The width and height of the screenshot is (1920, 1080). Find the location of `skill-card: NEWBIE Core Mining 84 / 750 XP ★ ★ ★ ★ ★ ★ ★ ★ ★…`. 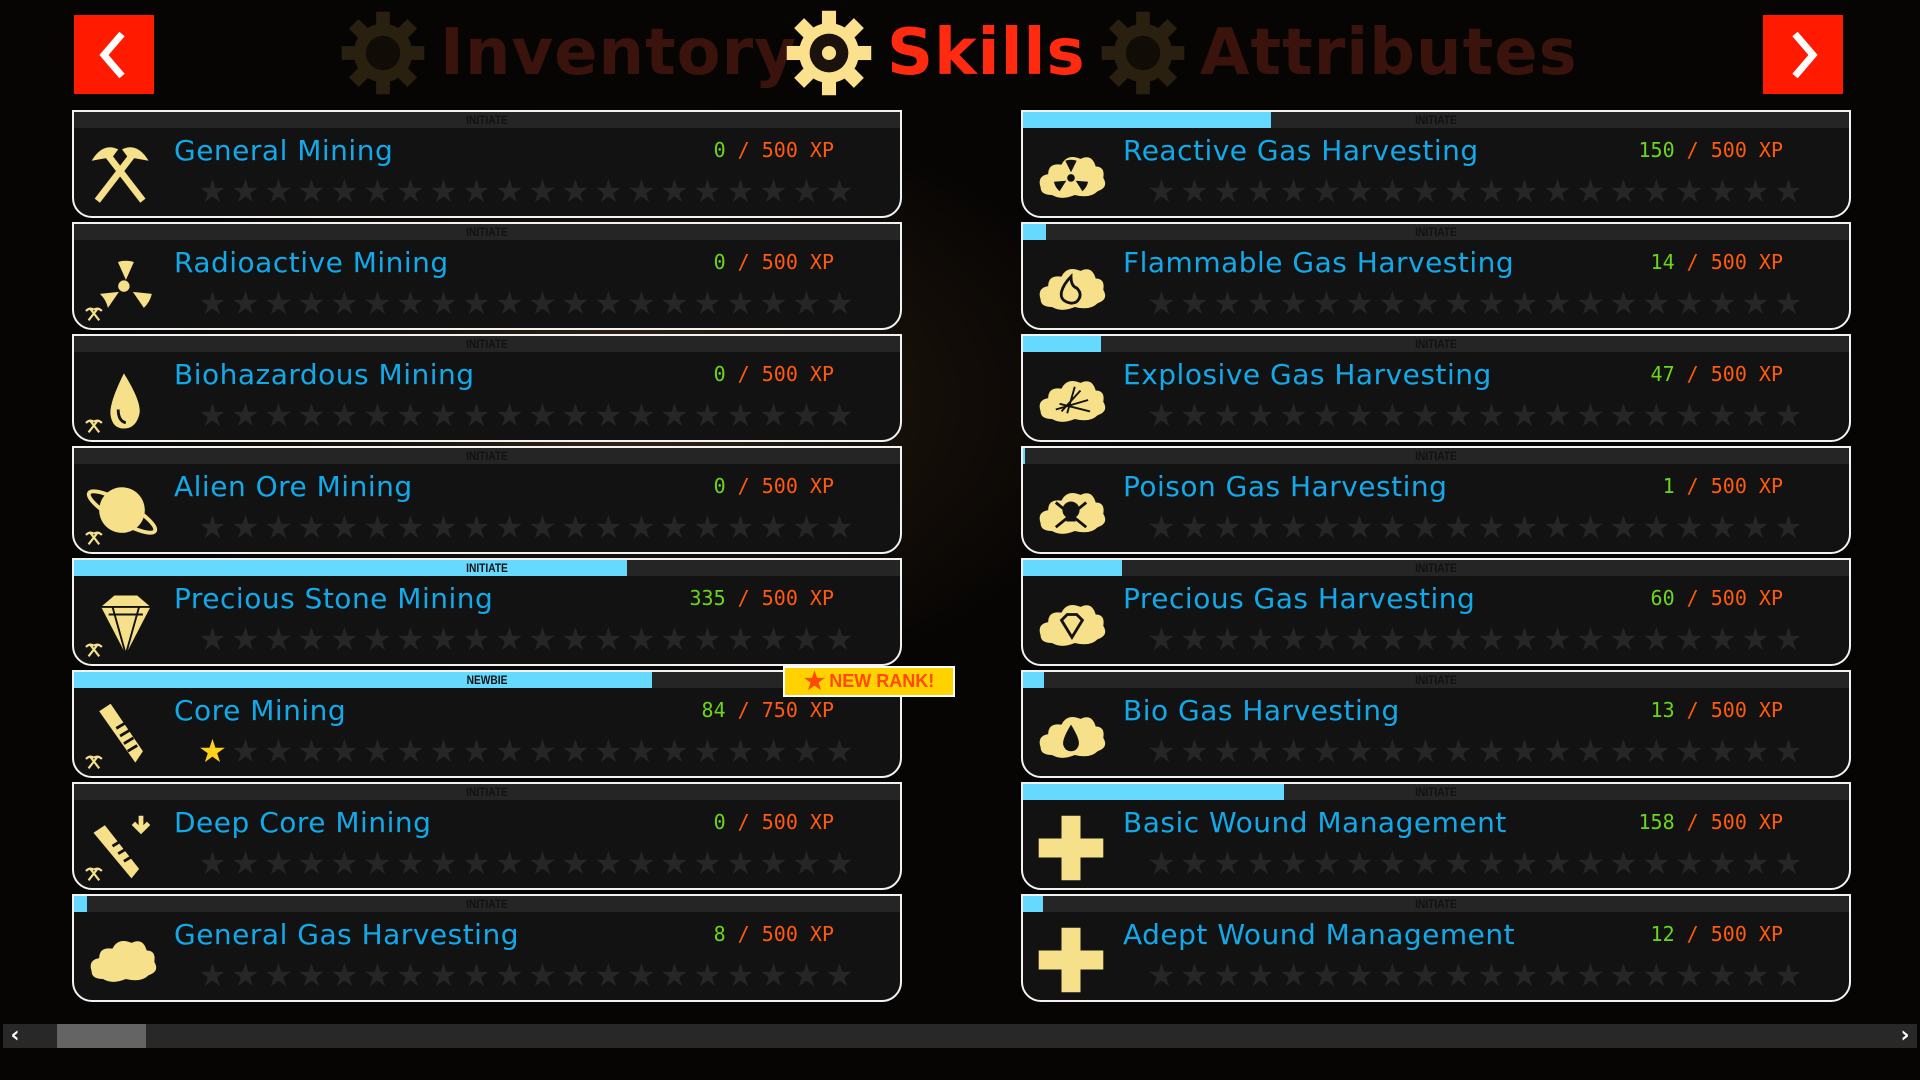

skill-card: NEWBIE Core Mining 84 / 750 XP ★ ★ ★ ★ ★ ★ ★ ★ ★… is located at coordinates (487, 724).